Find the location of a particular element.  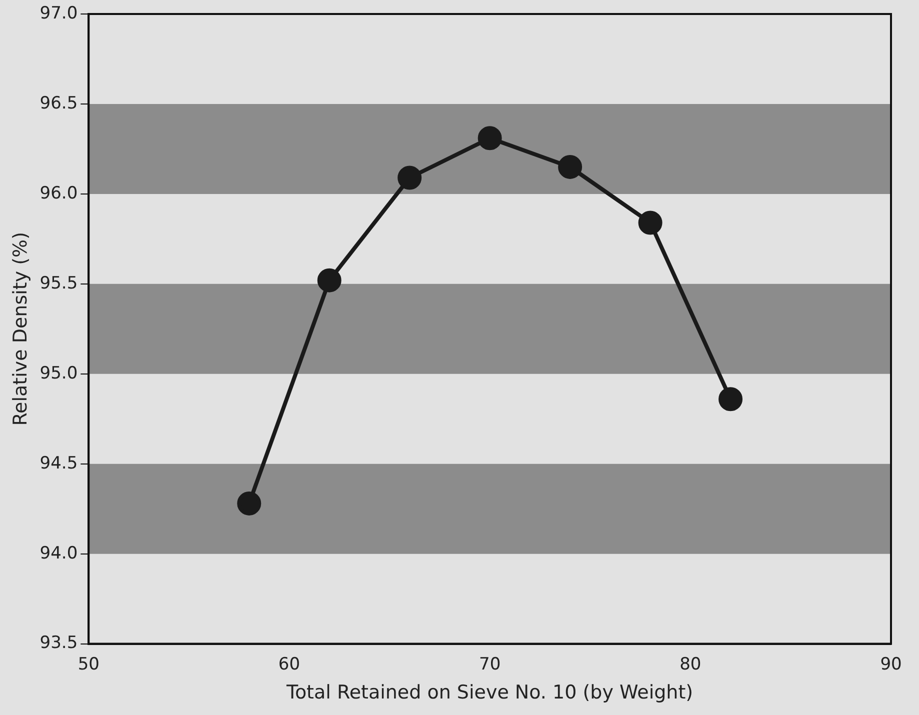

y-tick-label: 96.5 is located at coordinates (59, 103).